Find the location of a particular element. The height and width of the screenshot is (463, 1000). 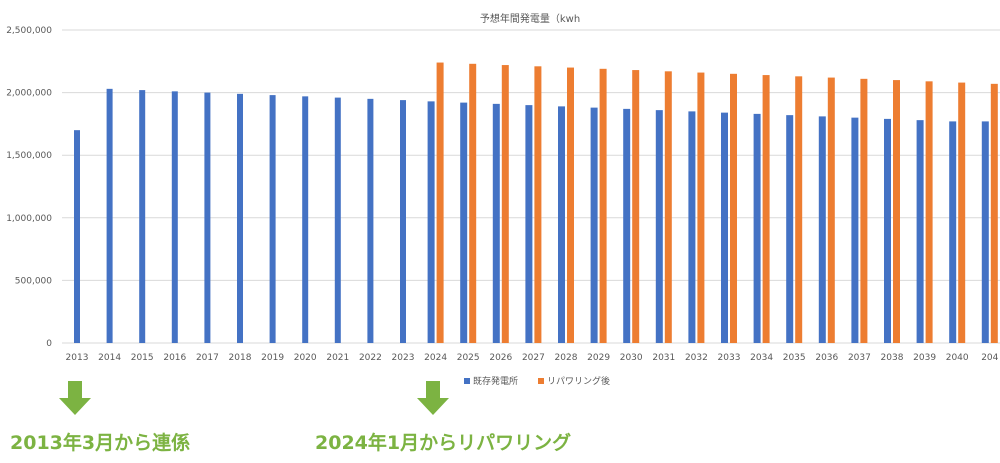

x-tick-label: 2038 is located at coordinates (892, 358).